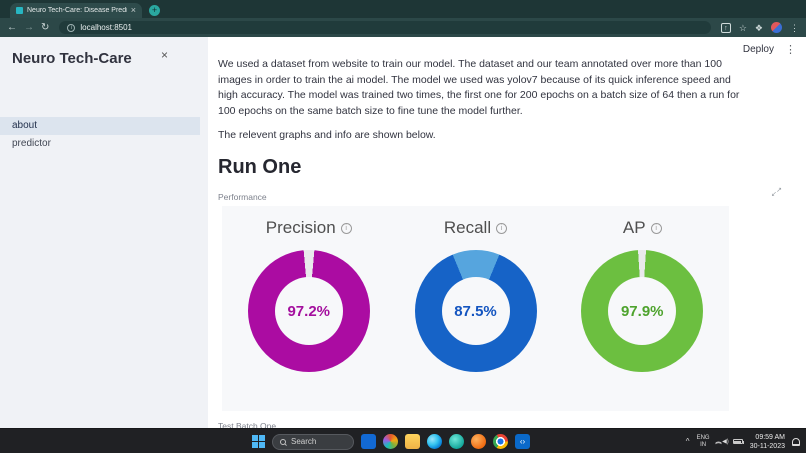  I want to click on metric-ap: AP 97.9%, so click(642, 314).